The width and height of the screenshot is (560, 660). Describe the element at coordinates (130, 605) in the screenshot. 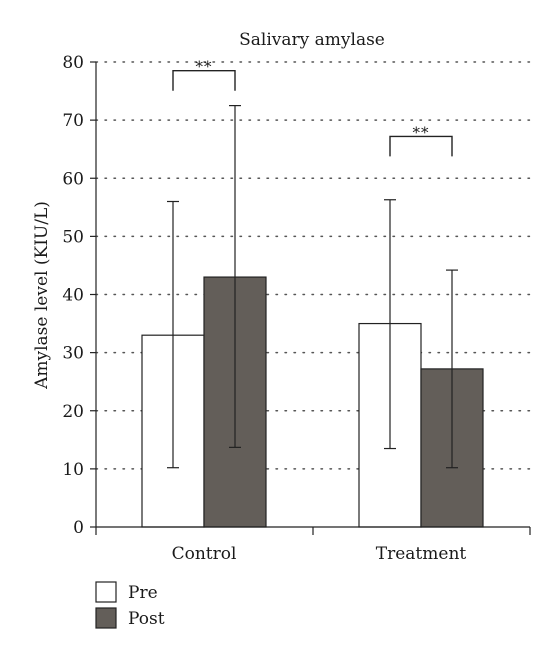

I see `legend: Pre Post` at that location.